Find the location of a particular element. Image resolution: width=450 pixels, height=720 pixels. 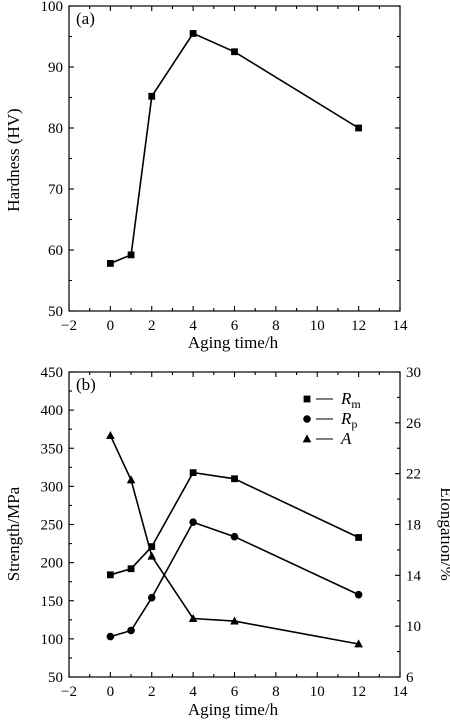

legend-label: A is located at coordinates (346, 438).